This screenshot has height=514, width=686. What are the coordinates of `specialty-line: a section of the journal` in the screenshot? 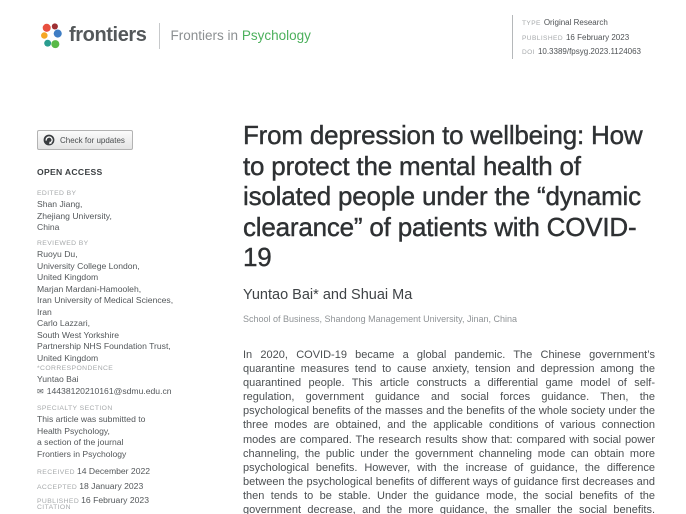 It's located at (80, 442).